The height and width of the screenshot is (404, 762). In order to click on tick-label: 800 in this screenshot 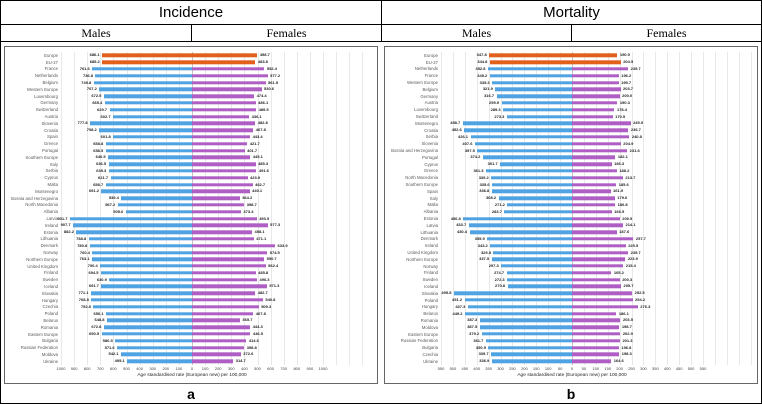, I will do `click(87, 368)`.